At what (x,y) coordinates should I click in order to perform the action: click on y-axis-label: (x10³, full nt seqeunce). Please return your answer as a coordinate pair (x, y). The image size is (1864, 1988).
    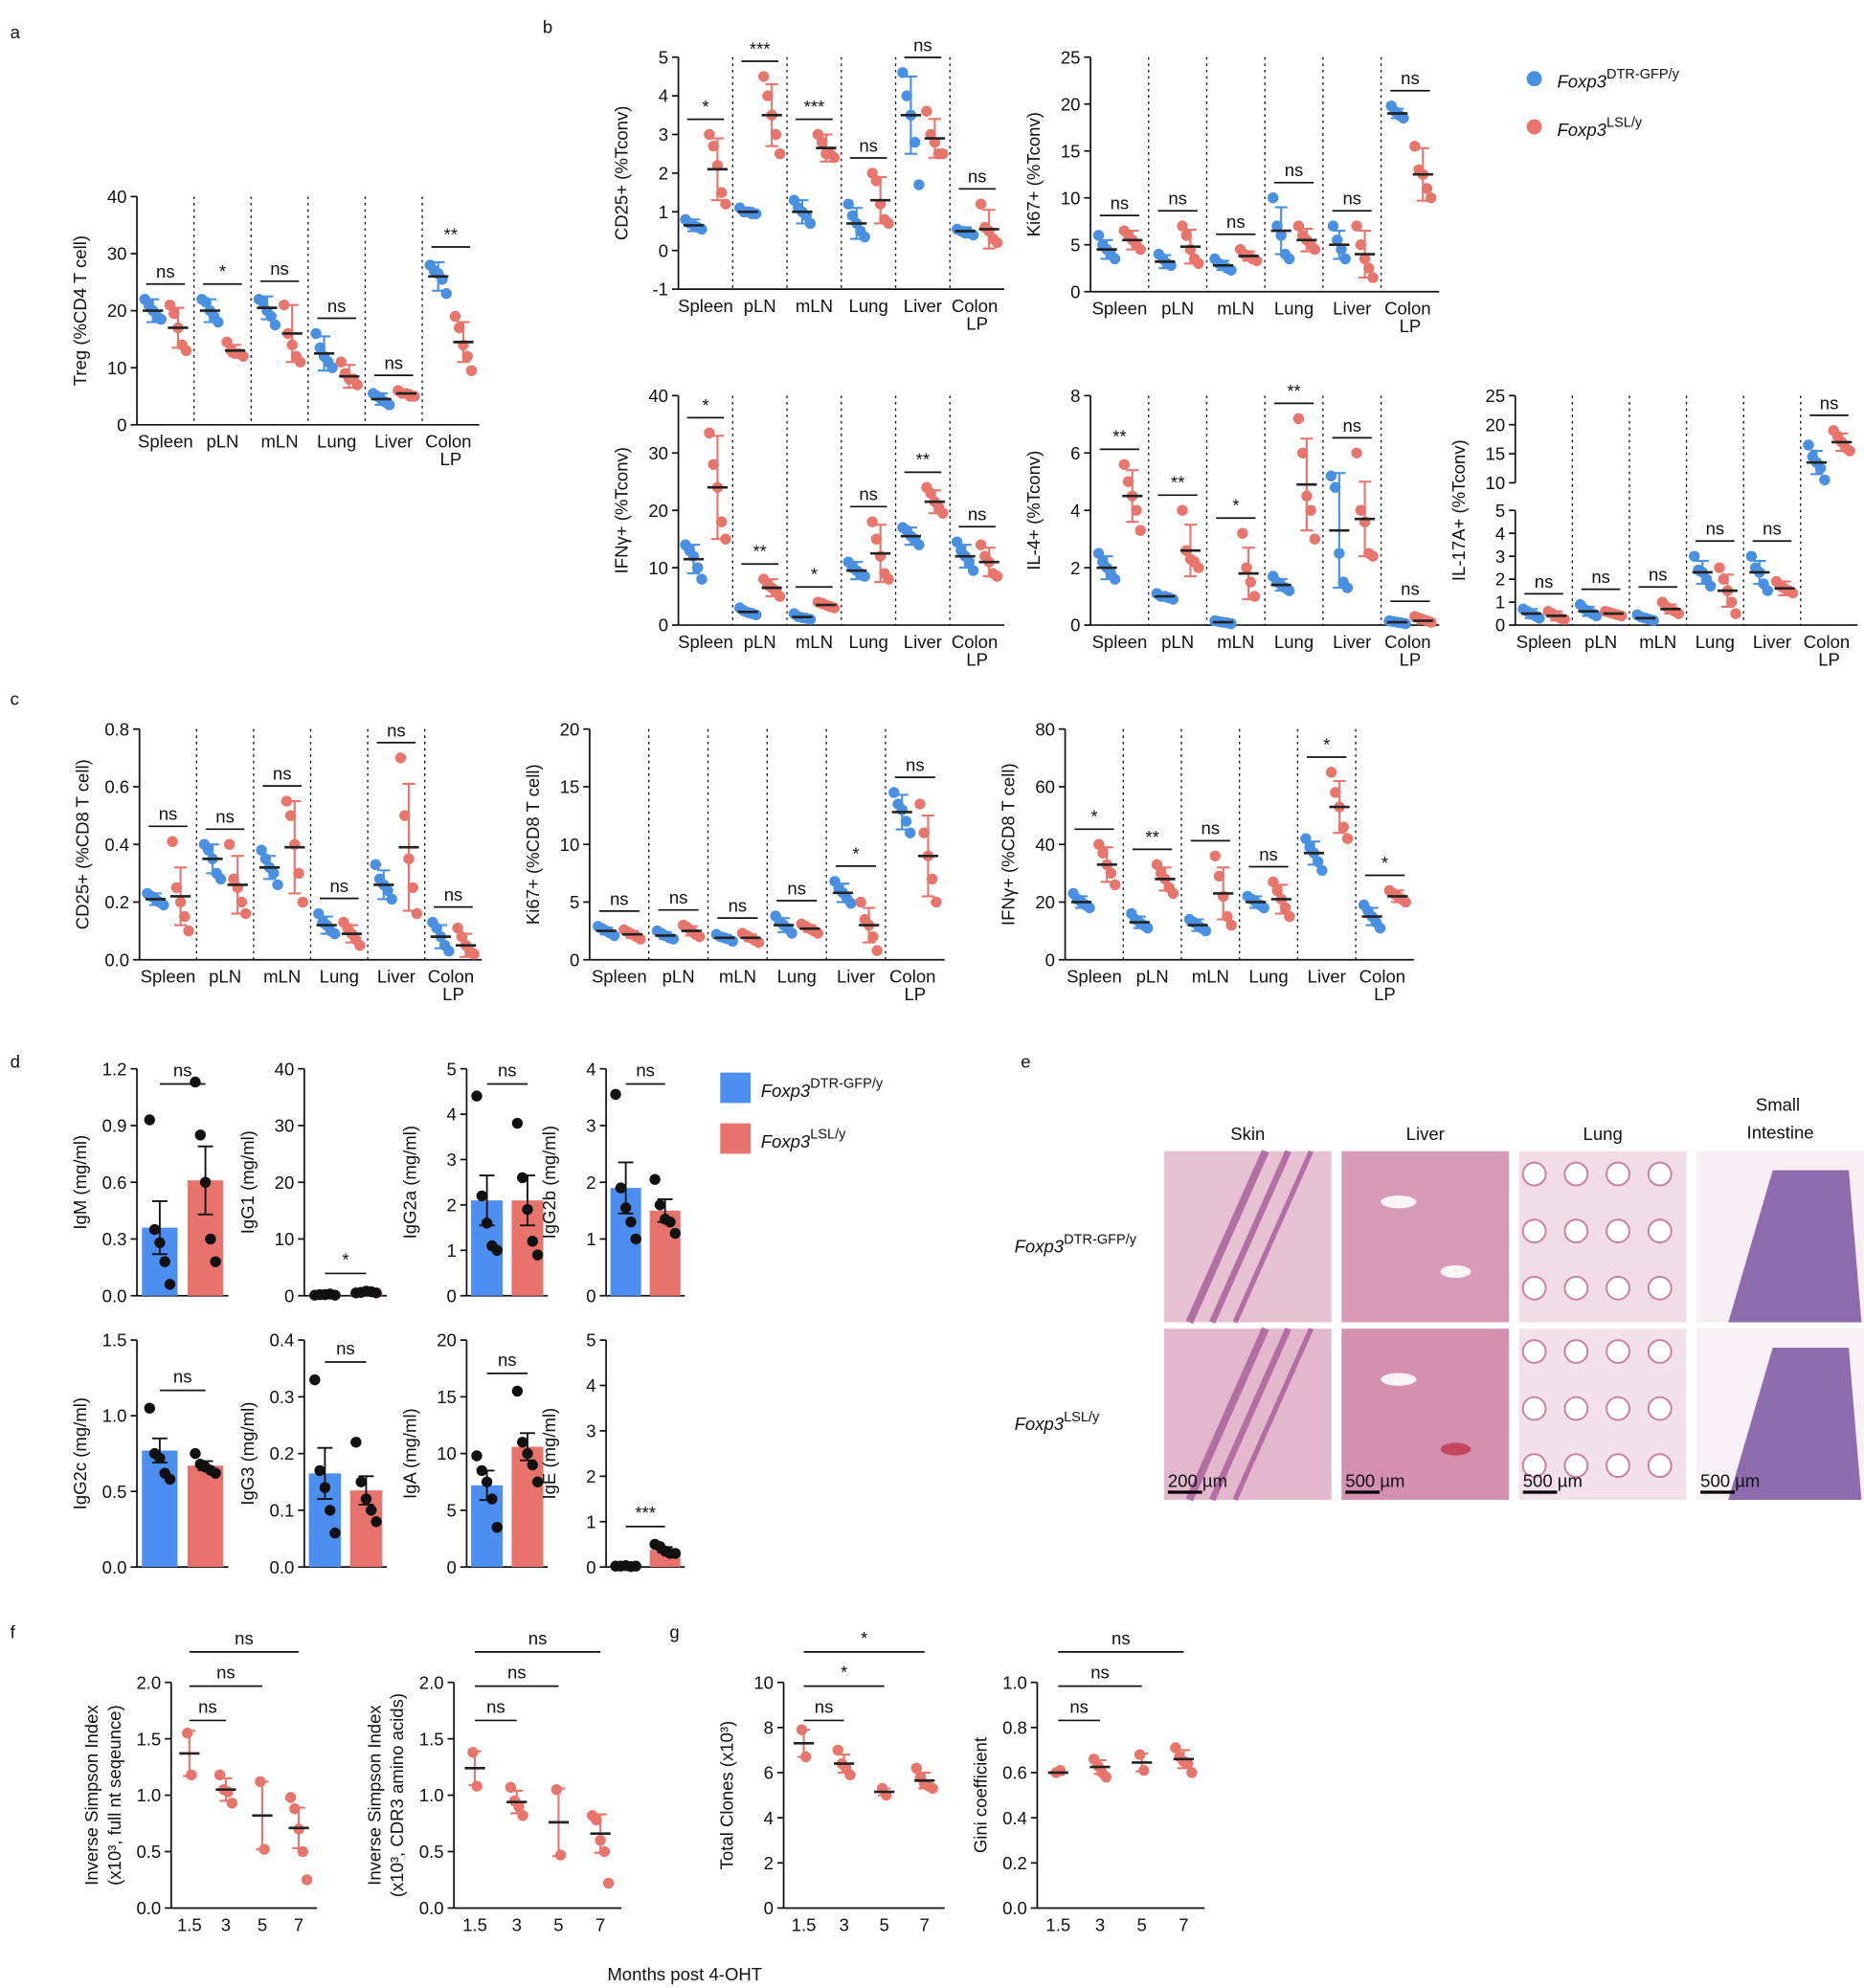
    Looking at the image, I should click on (114, 1795).